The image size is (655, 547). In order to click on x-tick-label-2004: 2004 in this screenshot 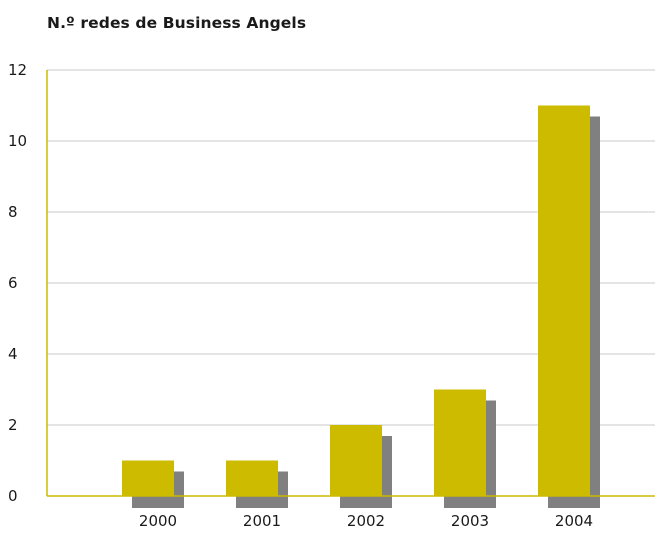, I will do `click(574, 521)`.